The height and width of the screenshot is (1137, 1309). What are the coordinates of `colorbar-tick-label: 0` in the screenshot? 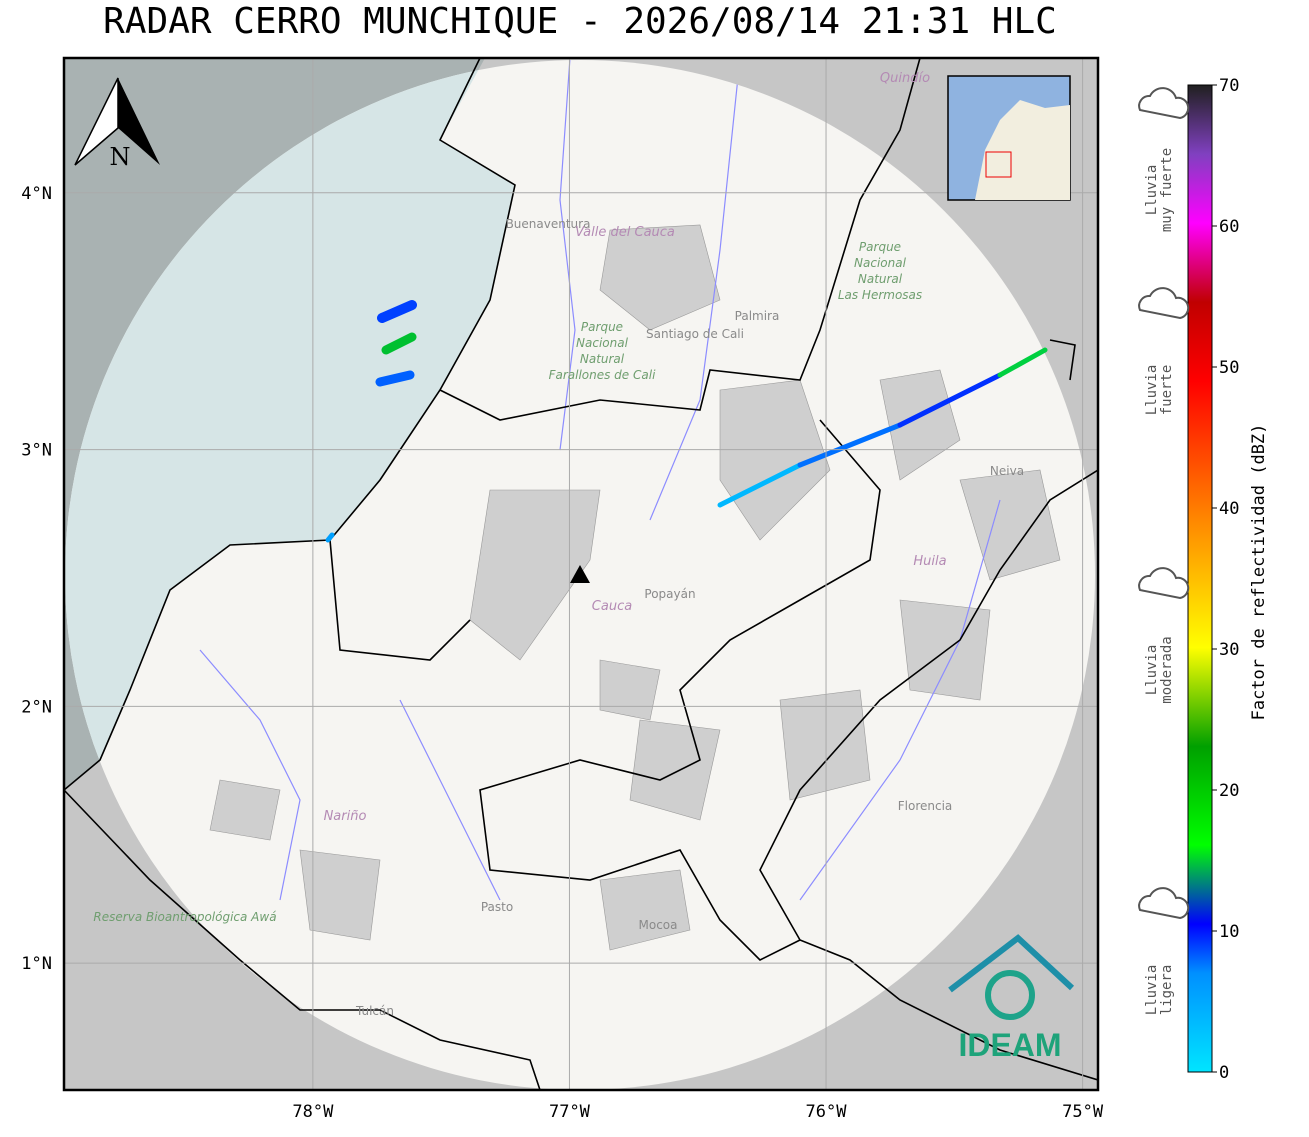 It's located at (1224, 1073).